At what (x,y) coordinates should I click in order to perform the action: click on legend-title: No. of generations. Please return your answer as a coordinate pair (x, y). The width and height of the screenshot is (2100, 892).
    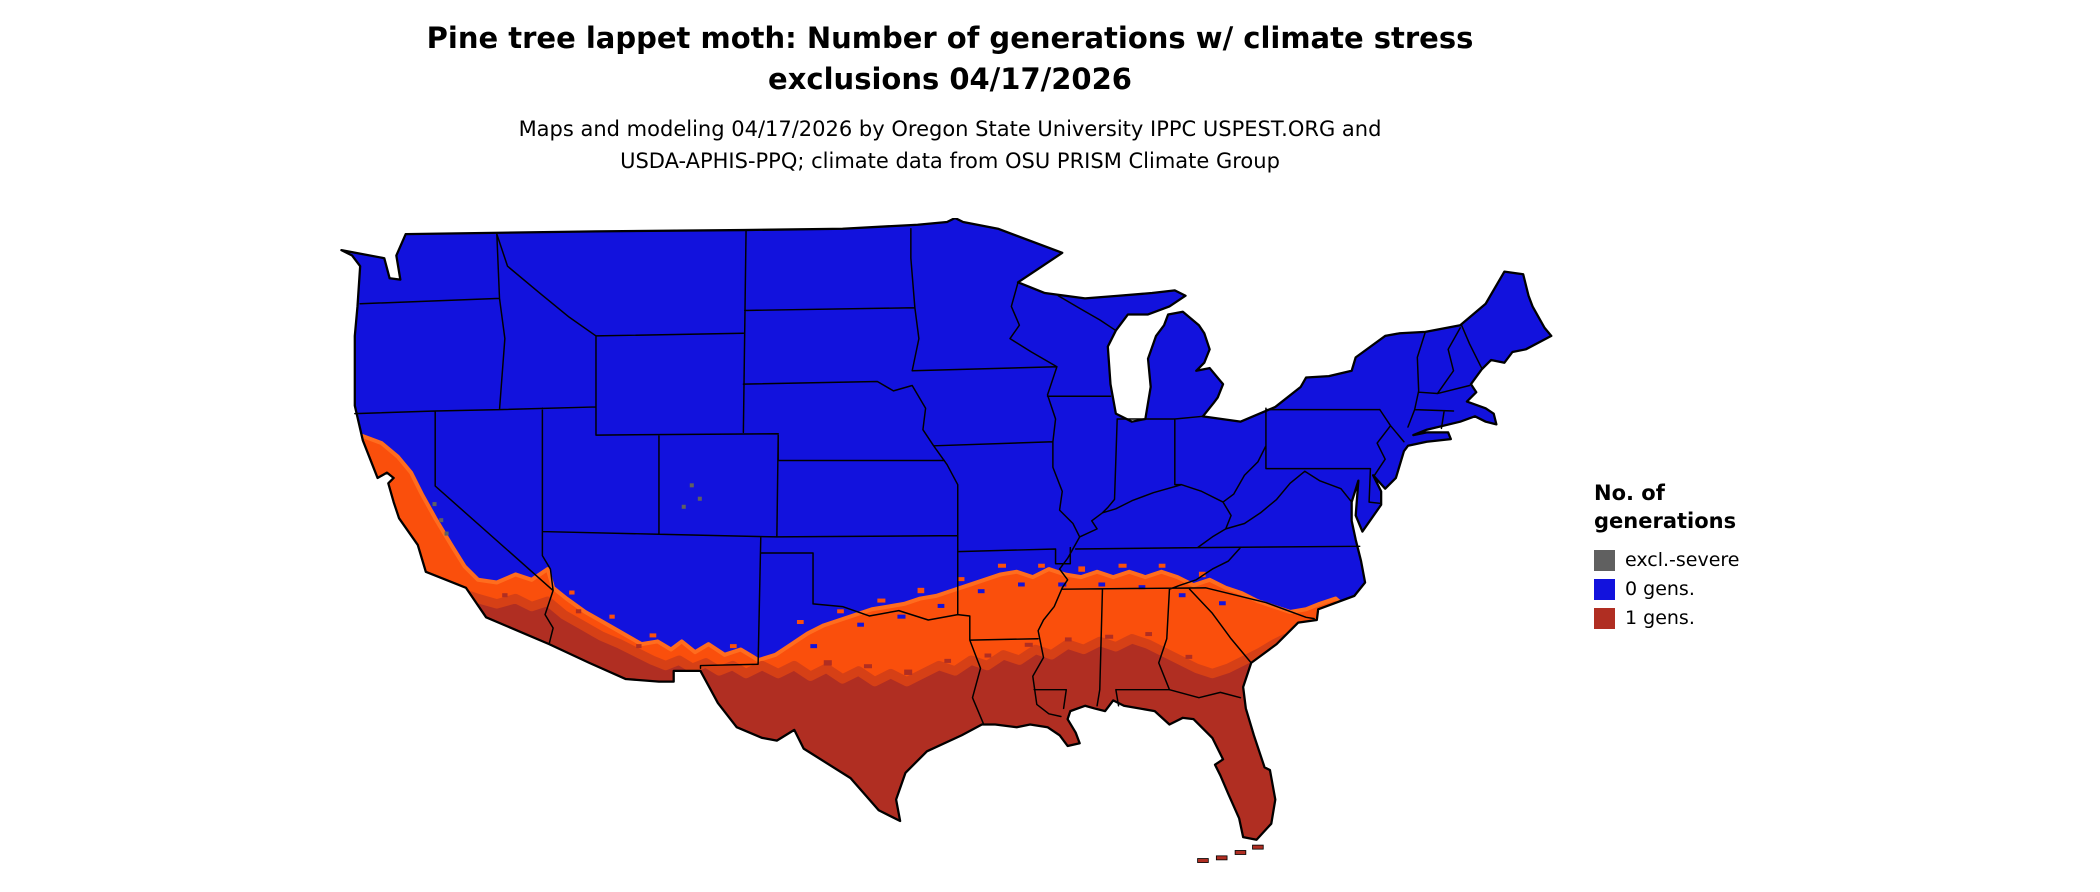
    Looking at the image, I should click on (1667, 507).